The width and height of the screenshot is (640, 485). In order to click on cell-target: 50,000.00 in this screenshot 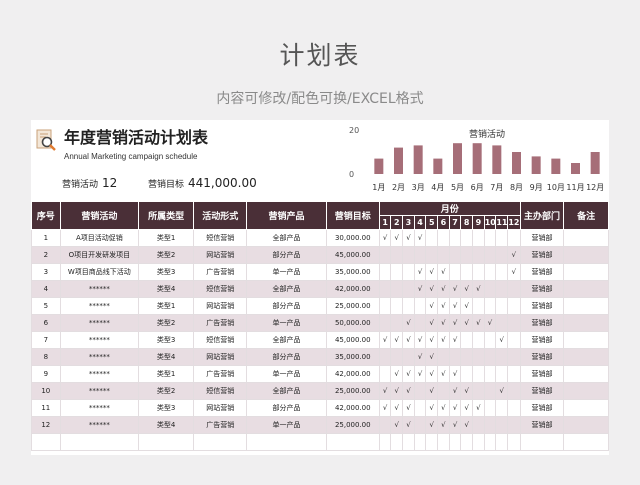, I will do `click(352, 323)`.